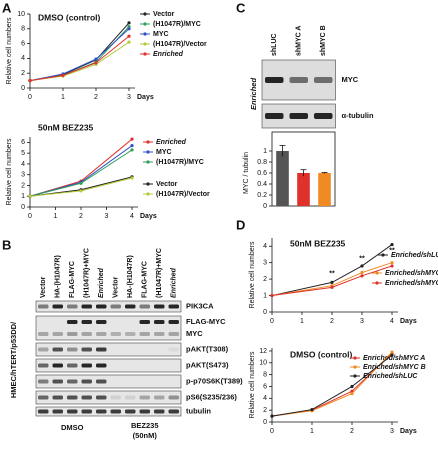 This screenshot has height=454, width=438. What do you see at coordinates (23, 29) in the screenshot?
I see `y-tick-label: 8` at bounding box center [23, 29].